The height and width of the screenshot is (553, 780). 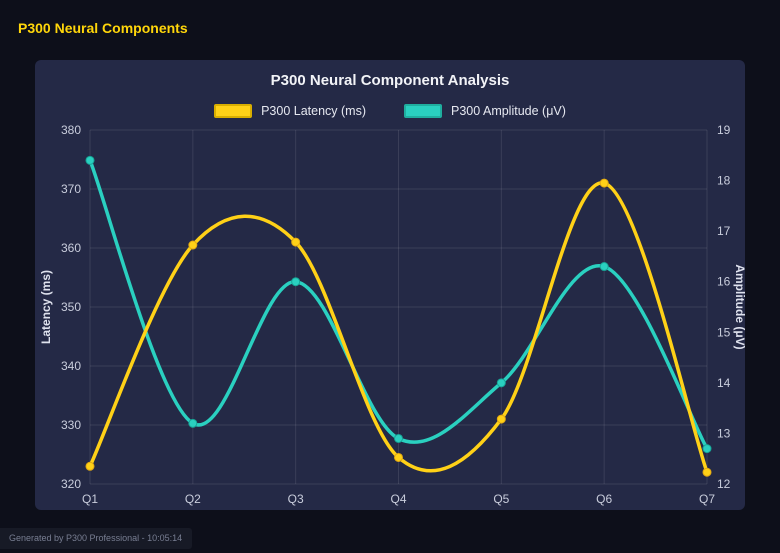 What do you see at coordinates (71, 130) in the screenshot?
I see `svg-text: 380` at bounding box center [71, 130].